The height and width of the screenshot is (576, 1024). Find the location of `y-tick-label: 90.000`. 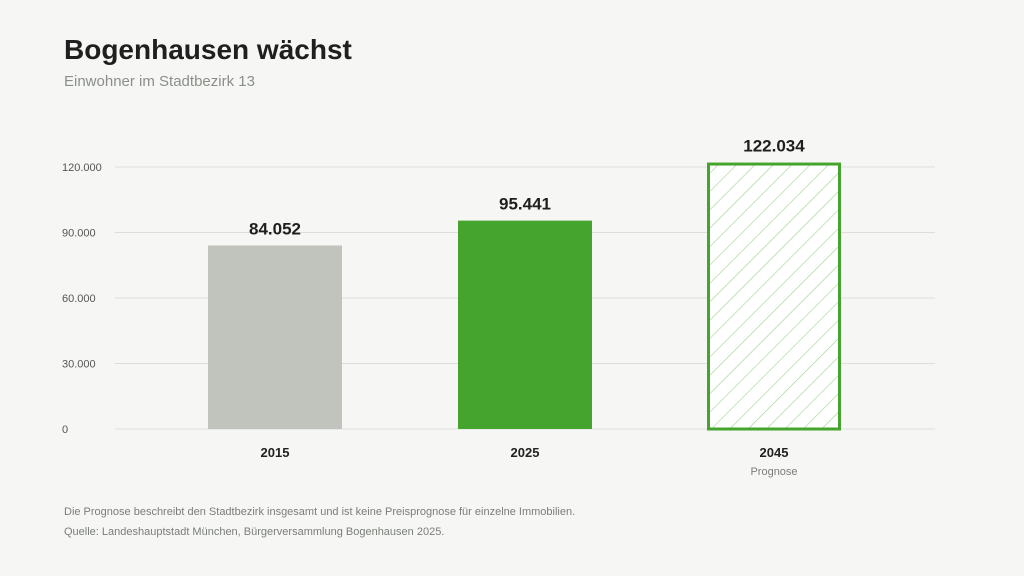

y-tick-label: 90.000 is located at coordinates (79, 234).